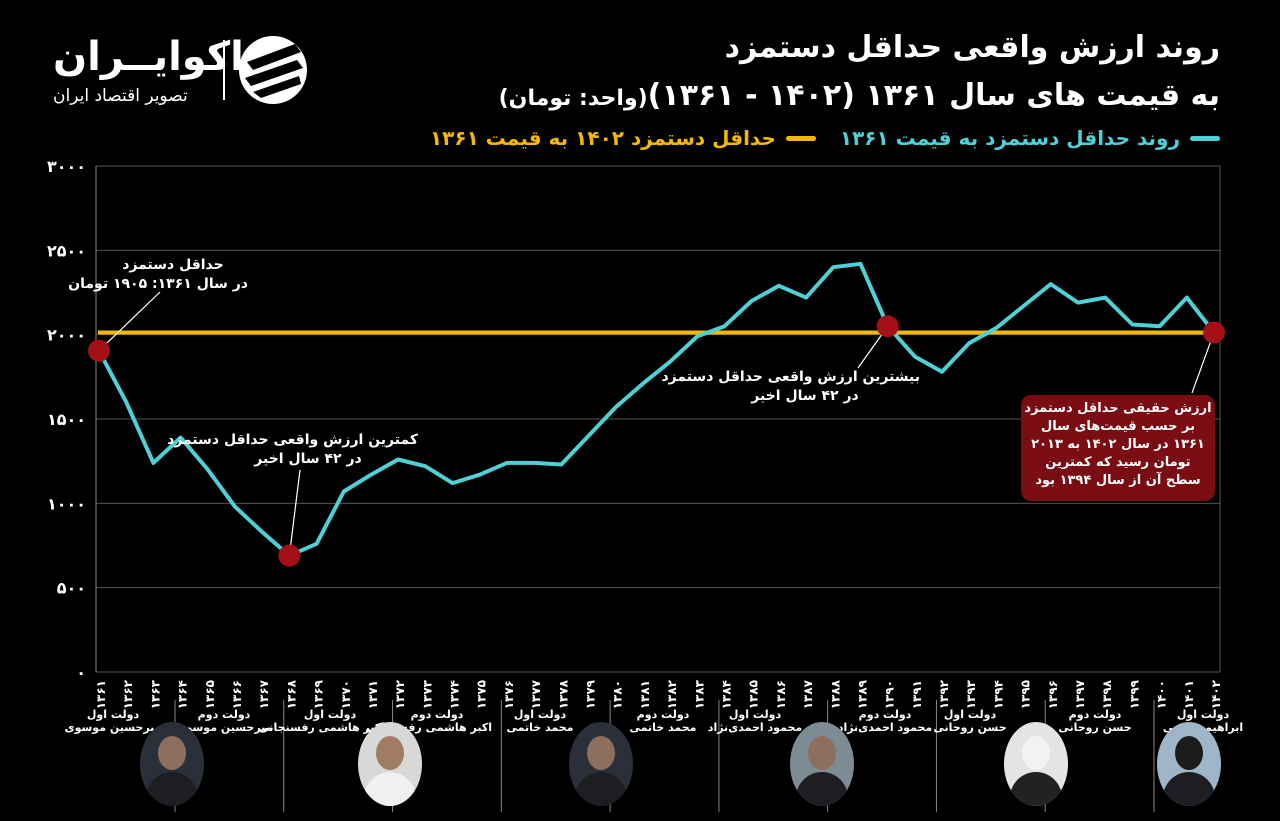 The image size is (1280, 821). I want to click on government-label: دولت دوم حسن روحانی, so click(1095, 721).